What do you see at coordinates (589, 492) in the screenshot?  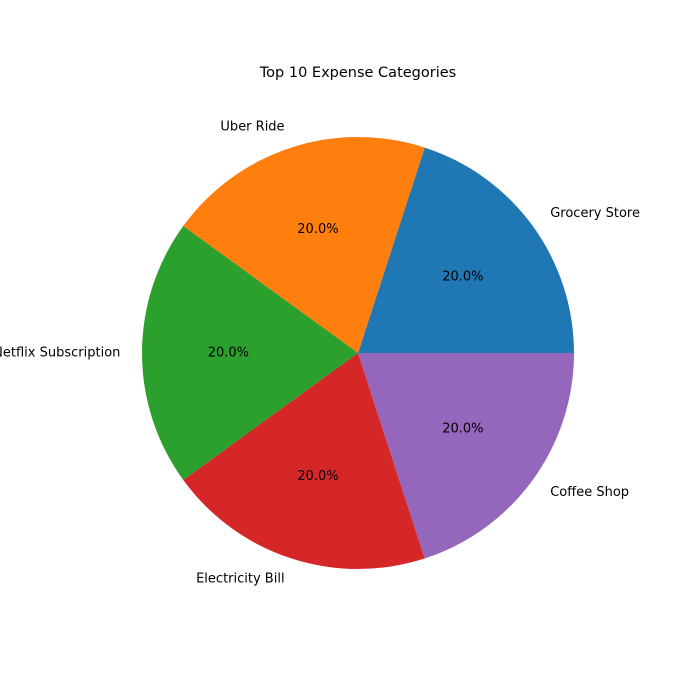 I see `slice-label-coffee-shop: Coffee Shop` at bounding box center [589, 492].